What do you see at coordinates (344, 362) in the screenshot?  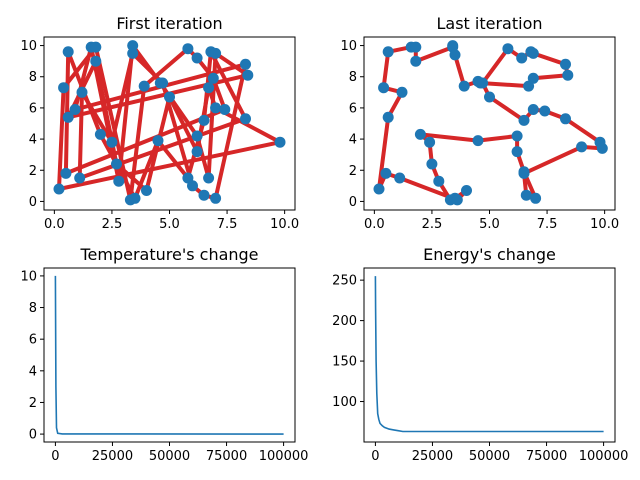 I see `y-tick-label: 150` at bounding box center [344, 362].